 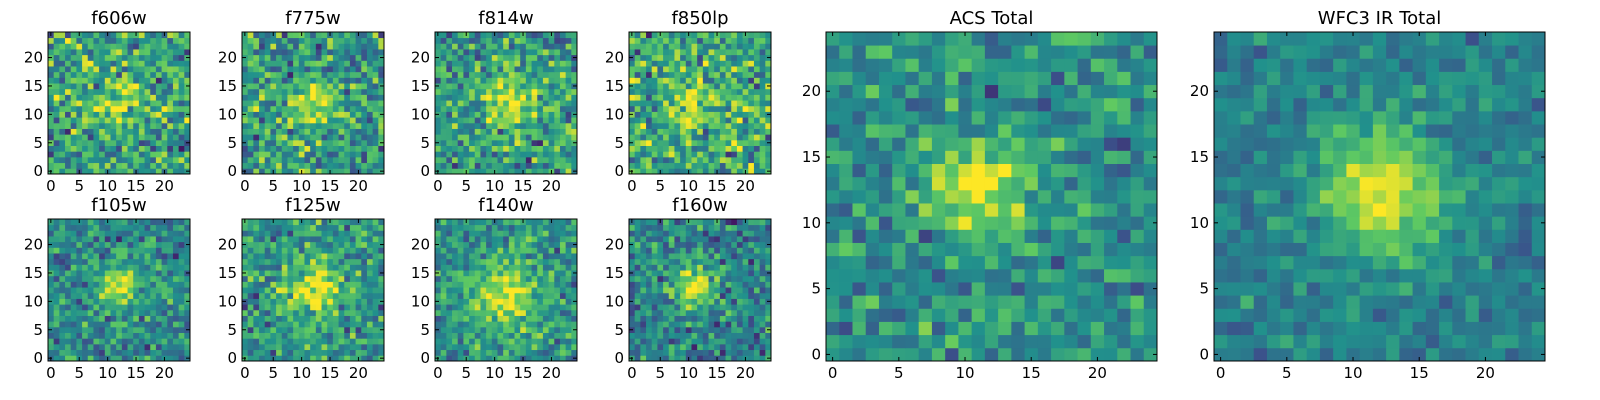 I want to click on x-tick-label: 10, so click(x=688, y=186).